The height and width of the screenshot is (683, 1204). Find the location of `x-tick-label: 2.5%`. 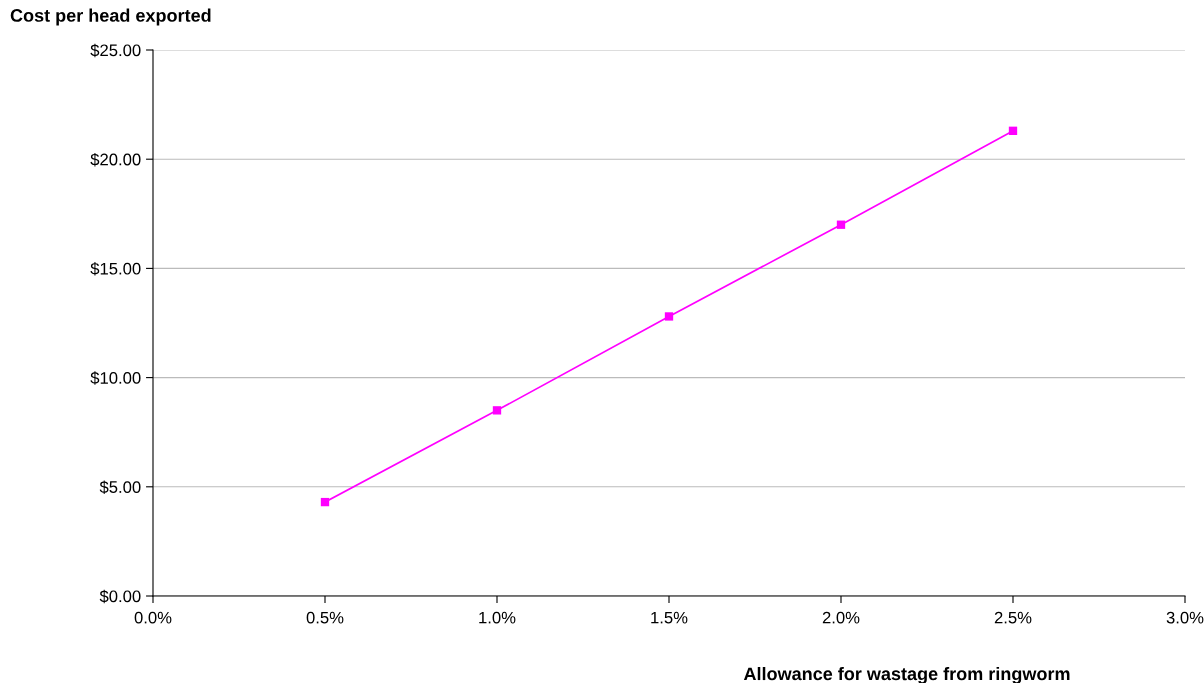

x-tick-label: 2.5% is located at coordinates (1013, 617).